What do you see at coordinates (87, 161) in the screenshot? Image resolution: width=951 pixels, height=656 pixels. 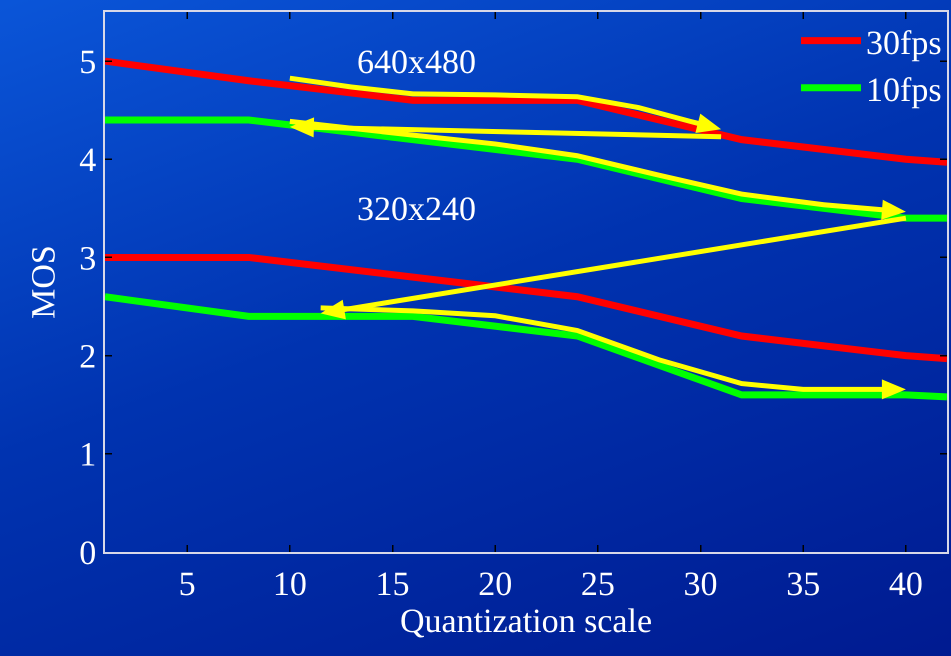 I see `y-tick-label: 4` at bounding box center [87, 161].